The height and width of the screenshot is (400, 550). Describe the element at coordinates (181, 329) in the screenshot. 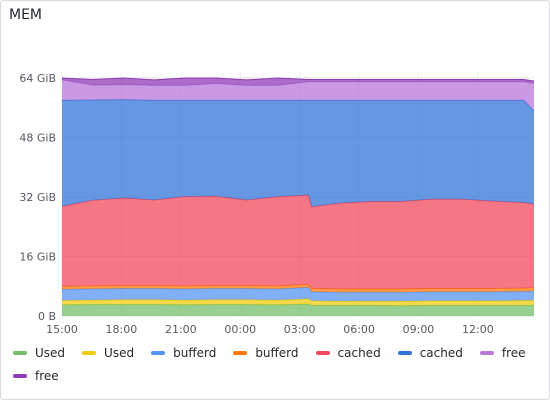

I see `x-tick-label: 21:00` at that location.